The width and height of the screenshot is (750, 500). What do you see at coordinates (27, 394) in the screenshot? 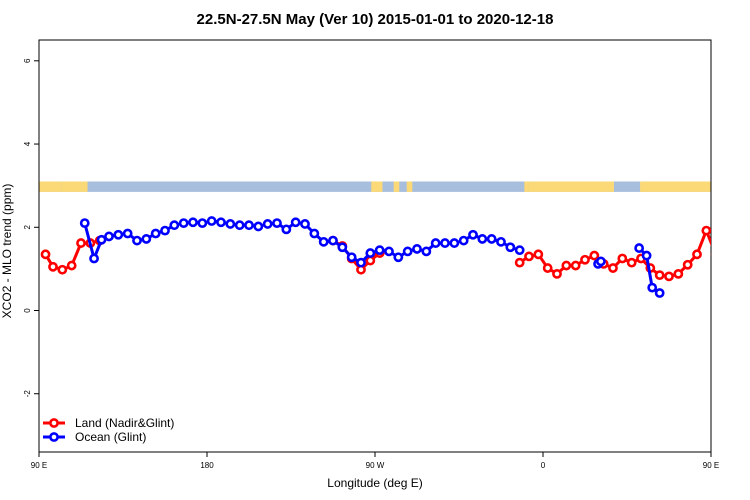
I see `y-tick-label: -2` at bounding box center [27, 394].